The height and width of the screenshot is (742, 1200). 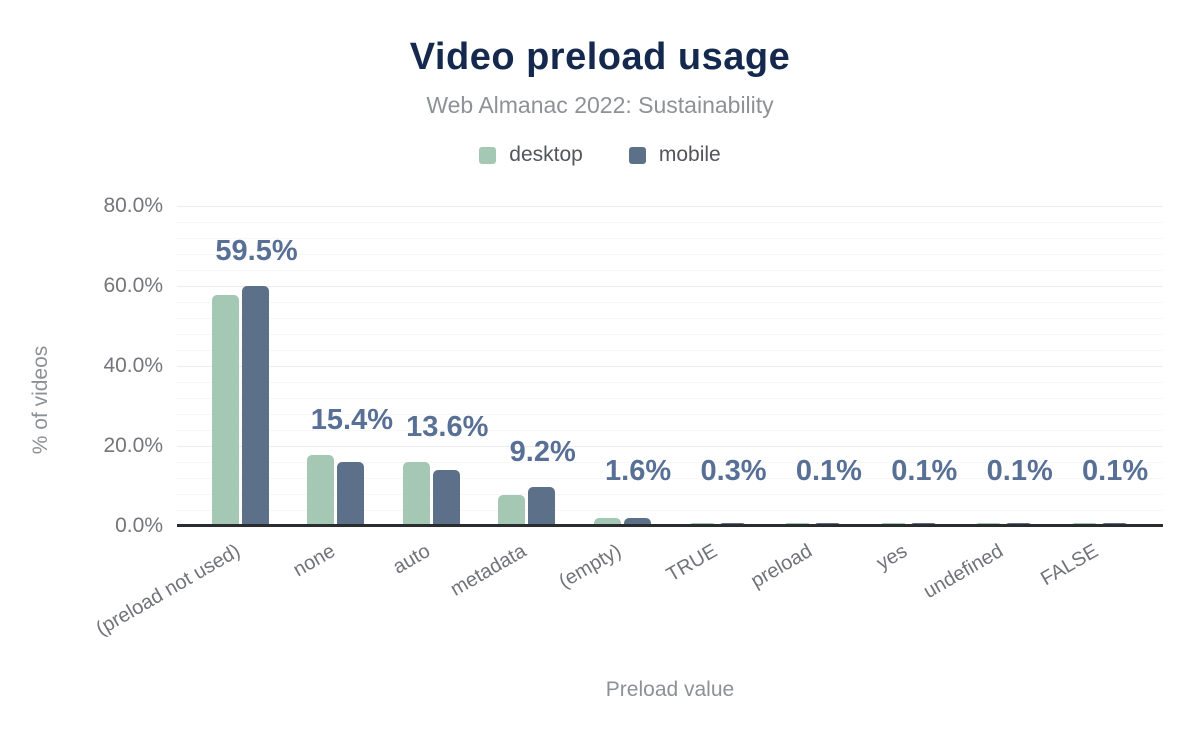 I want to click on x-tick-label: auto, so click(x=412, y=559).